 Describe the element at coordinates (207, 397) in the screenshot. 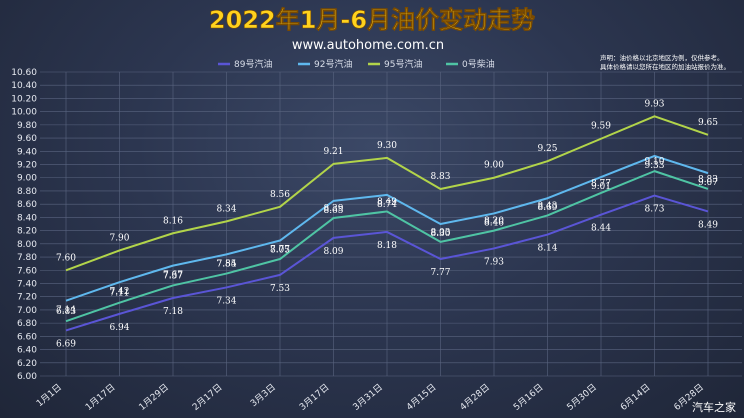

I see `x-tick-label: 2月17日` at that location.